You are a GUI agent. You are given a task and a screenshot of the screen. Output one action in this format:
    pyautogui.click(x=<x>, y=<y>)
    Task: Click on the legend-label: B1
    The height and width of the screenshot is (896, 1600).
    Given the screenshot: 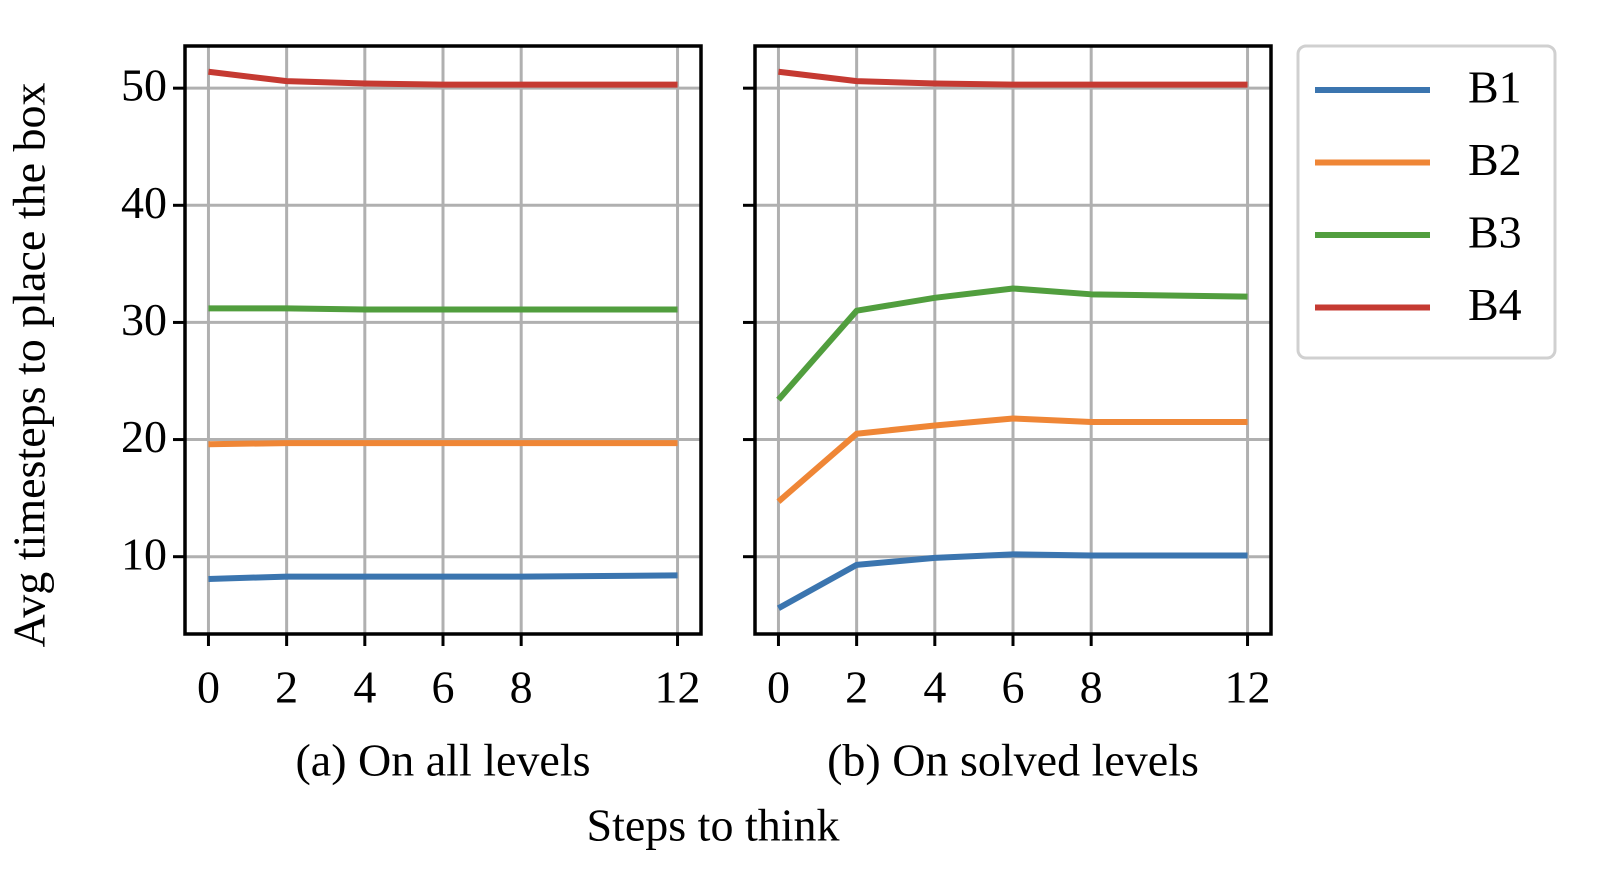 What is the action you would take?
    pyautogui.click(x=1495, y=87)
    